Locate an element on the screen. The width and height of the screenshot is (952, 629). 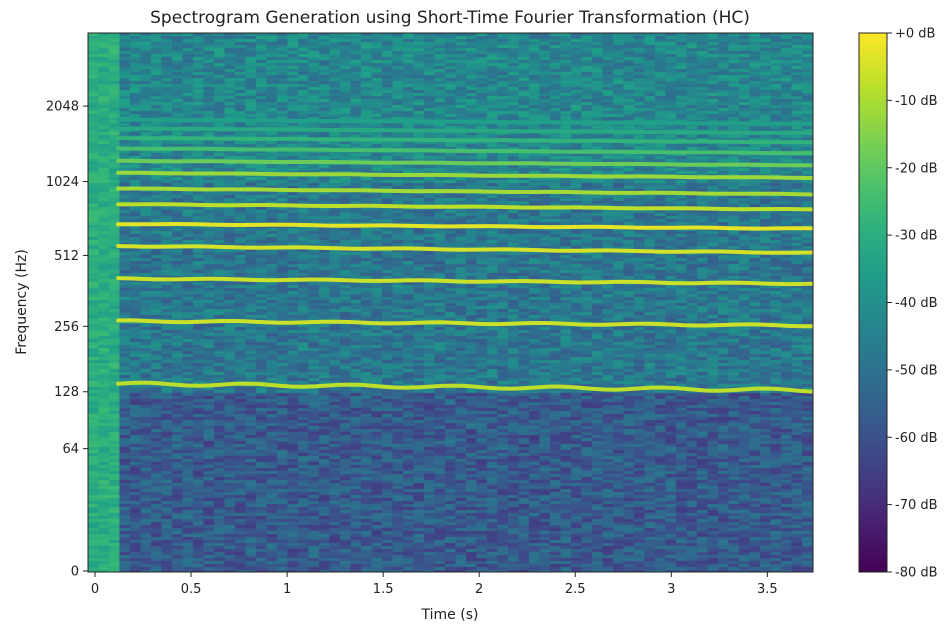
colorbar-tick-label: +0 dB is located at coordinates (915, 34).